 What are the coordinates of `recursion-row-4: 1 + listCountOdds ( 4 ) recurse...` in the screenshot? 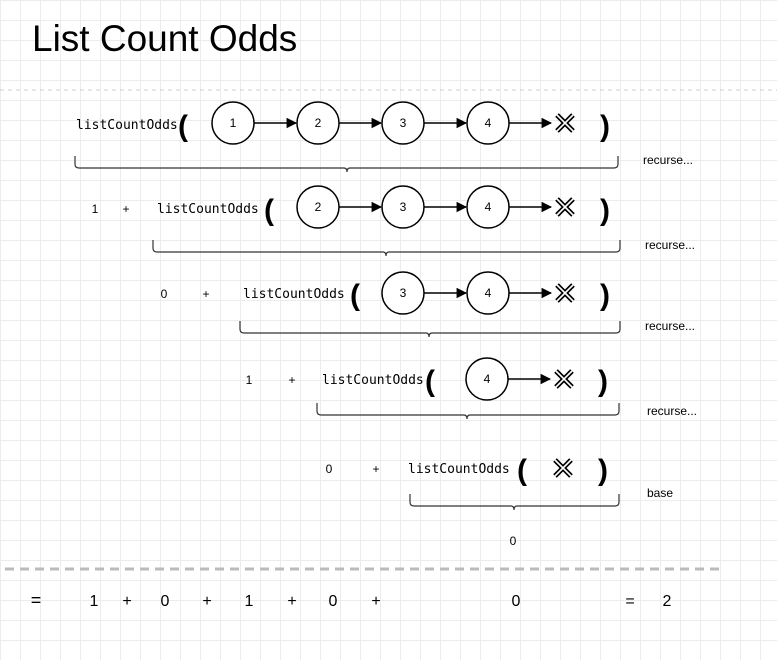 It's located at (471, 388).